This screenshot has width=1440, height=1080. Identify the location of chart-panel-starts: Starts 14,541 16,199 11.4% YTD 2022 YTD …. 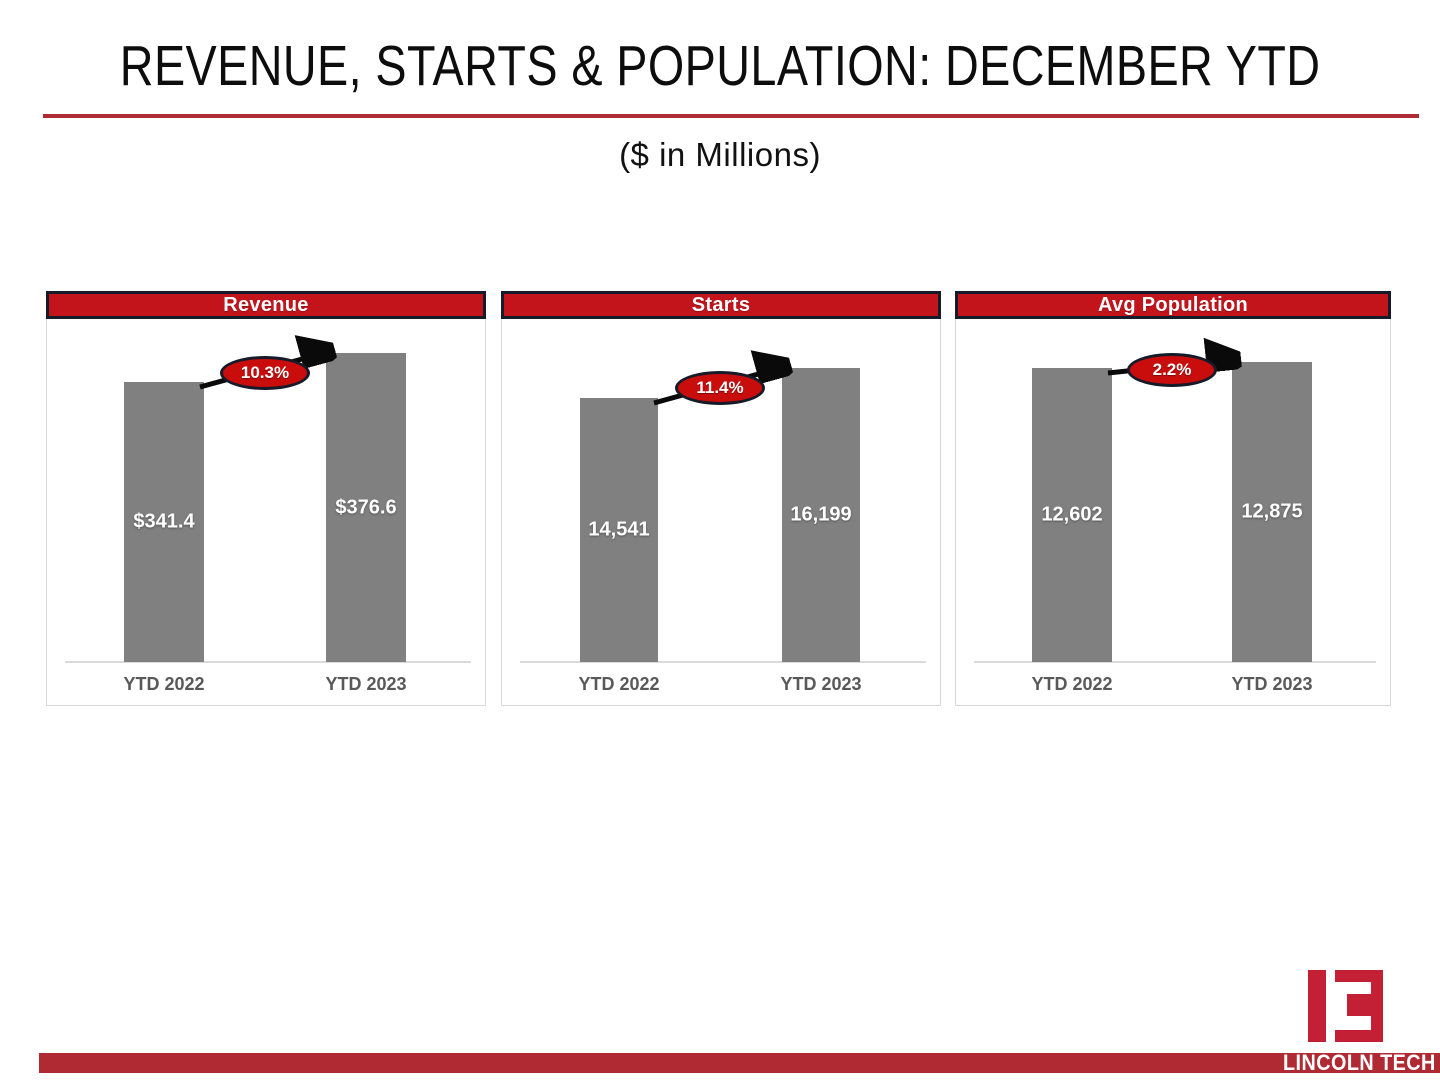
(721, 498).